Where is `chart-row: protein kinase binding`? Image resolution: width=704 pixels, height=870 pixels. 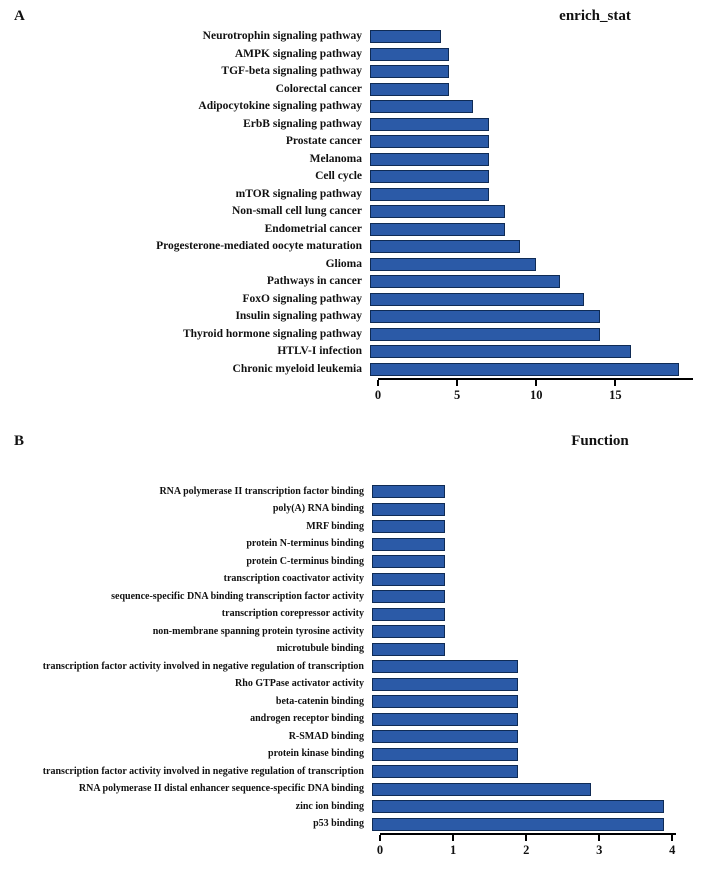
chart-row: protein kinase binding is located at coordinates (352, 755).